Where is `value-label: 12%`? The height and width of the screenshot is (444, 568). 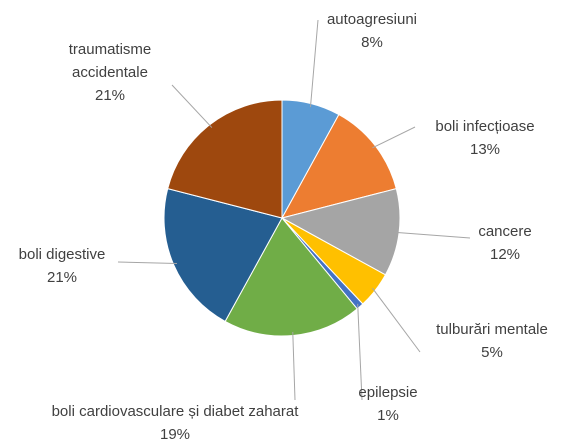 value-label: 12% is located at coordinates (505, 254).